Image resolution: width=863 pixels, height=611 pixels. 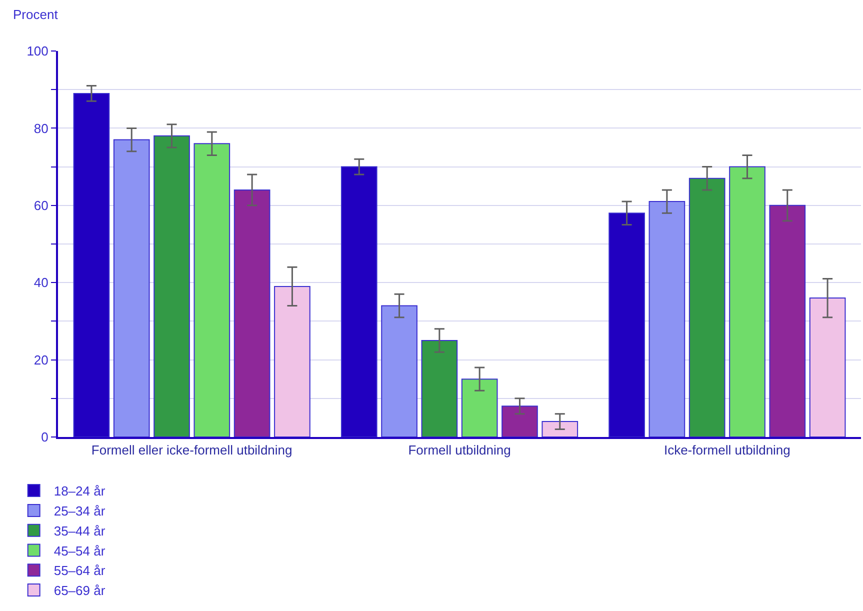 What do you see at coordinates (41, 128) in the screenshot?
I see `y-tick-label: 80` at bounding box center [41, 128].